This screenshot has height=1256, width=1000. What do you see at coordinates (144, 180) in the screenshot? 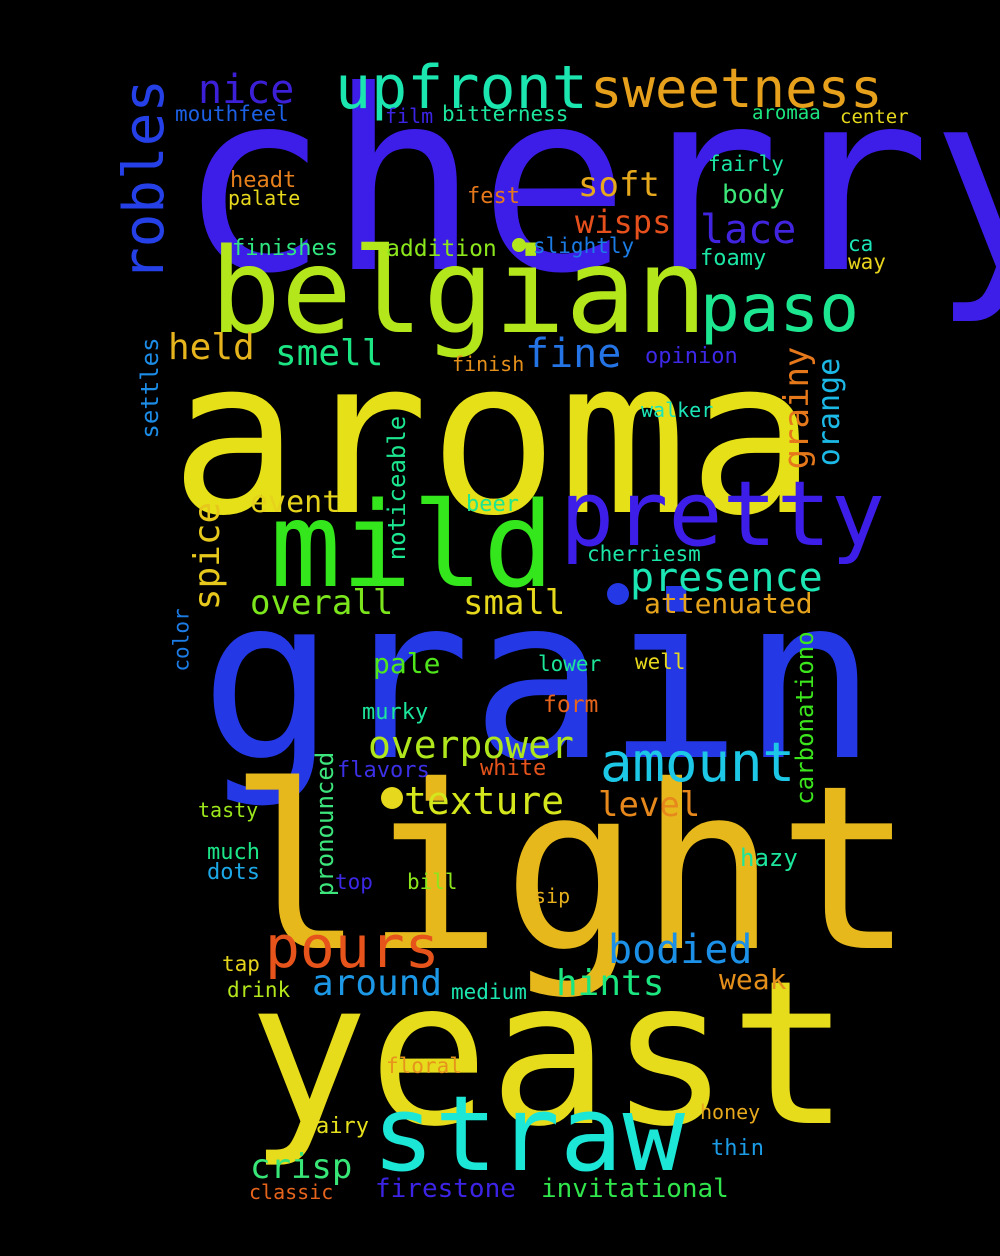
I see `word-robles: robles` at bounding box center [144, 180].